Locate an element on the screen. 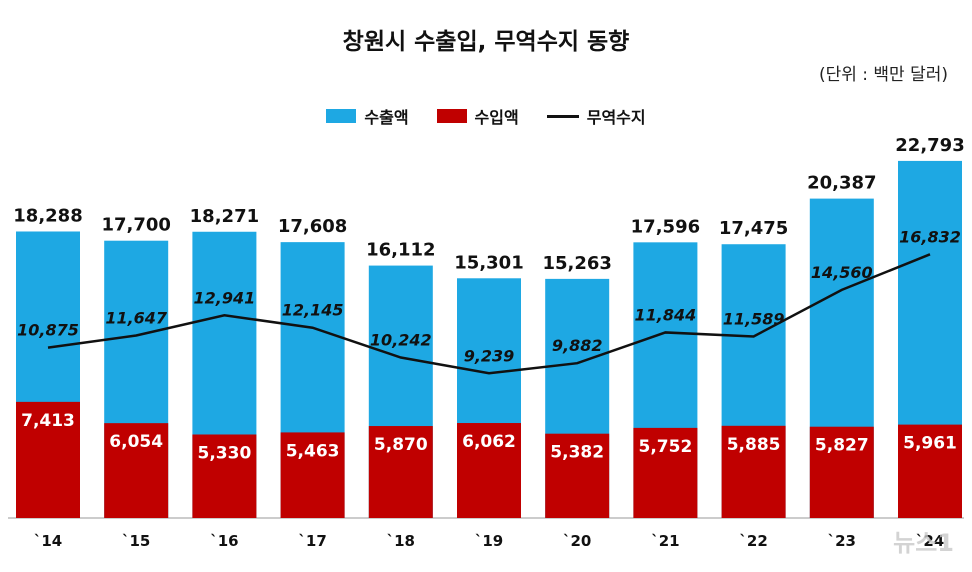 This screenshot has width=972, height=572. legend-swatch-balance is located at coordinates (562, 116).